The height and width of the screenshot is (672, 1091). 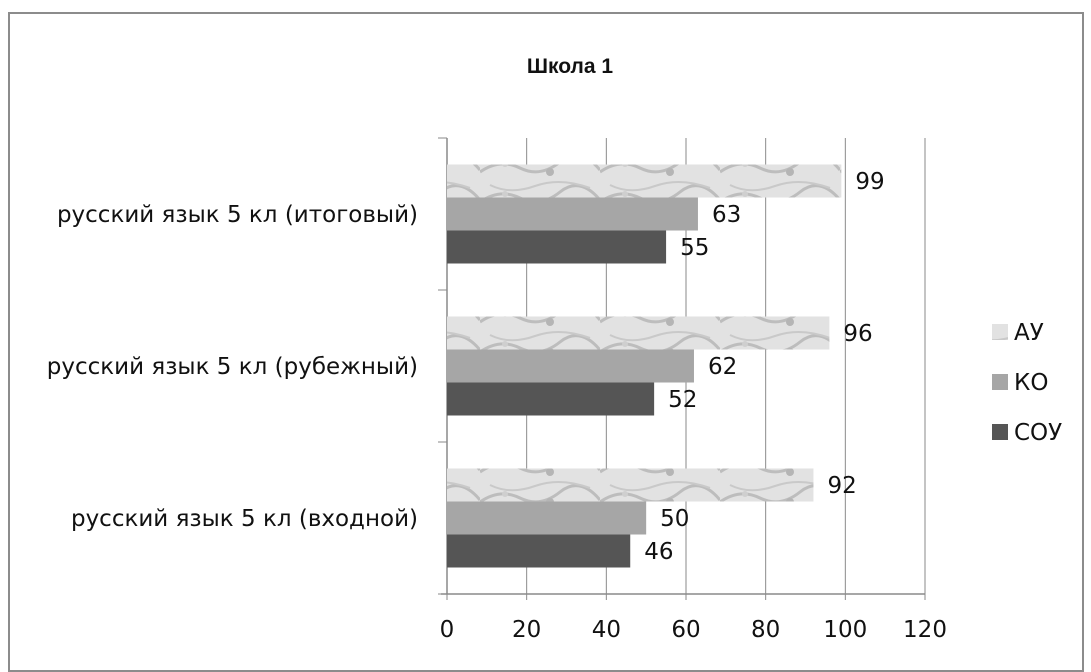 I want to click on x-tick-label: 20, so click(x=526, y=630).